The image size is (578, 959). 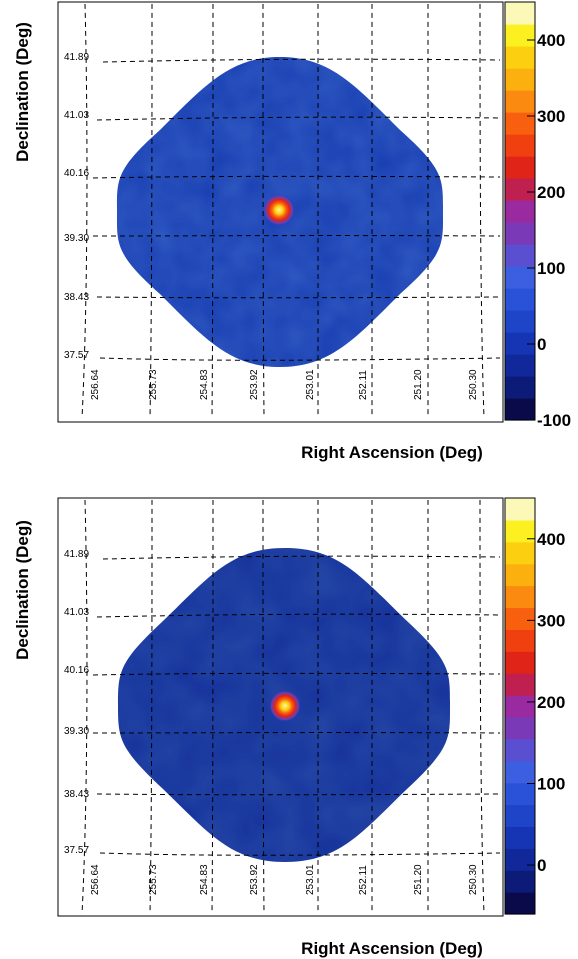 I want to click on colorbar: 400 300 200 100 0 -100, so click(x=537, y=215).